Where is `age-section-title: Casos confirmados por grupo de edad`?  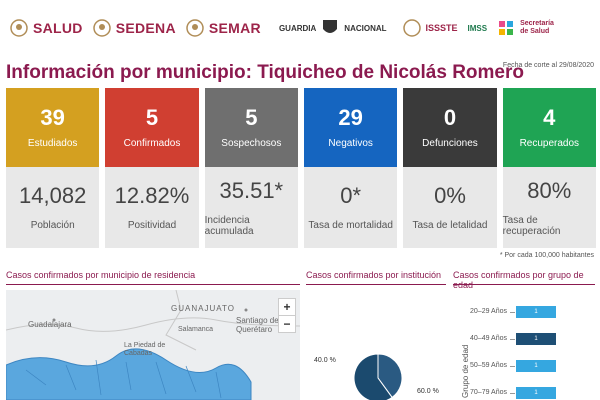
age-section-title: Casos confirmados por grupo de edad is located at coordinates (518, 280).